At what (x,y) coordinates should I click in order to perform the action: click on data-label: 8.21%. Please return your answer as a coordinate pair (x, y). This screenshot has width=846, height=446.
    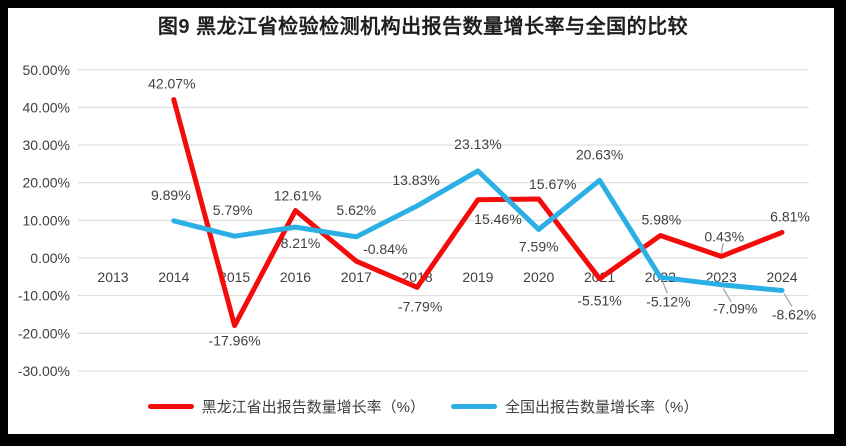
    Looking at the image, I should click on (301, 243).